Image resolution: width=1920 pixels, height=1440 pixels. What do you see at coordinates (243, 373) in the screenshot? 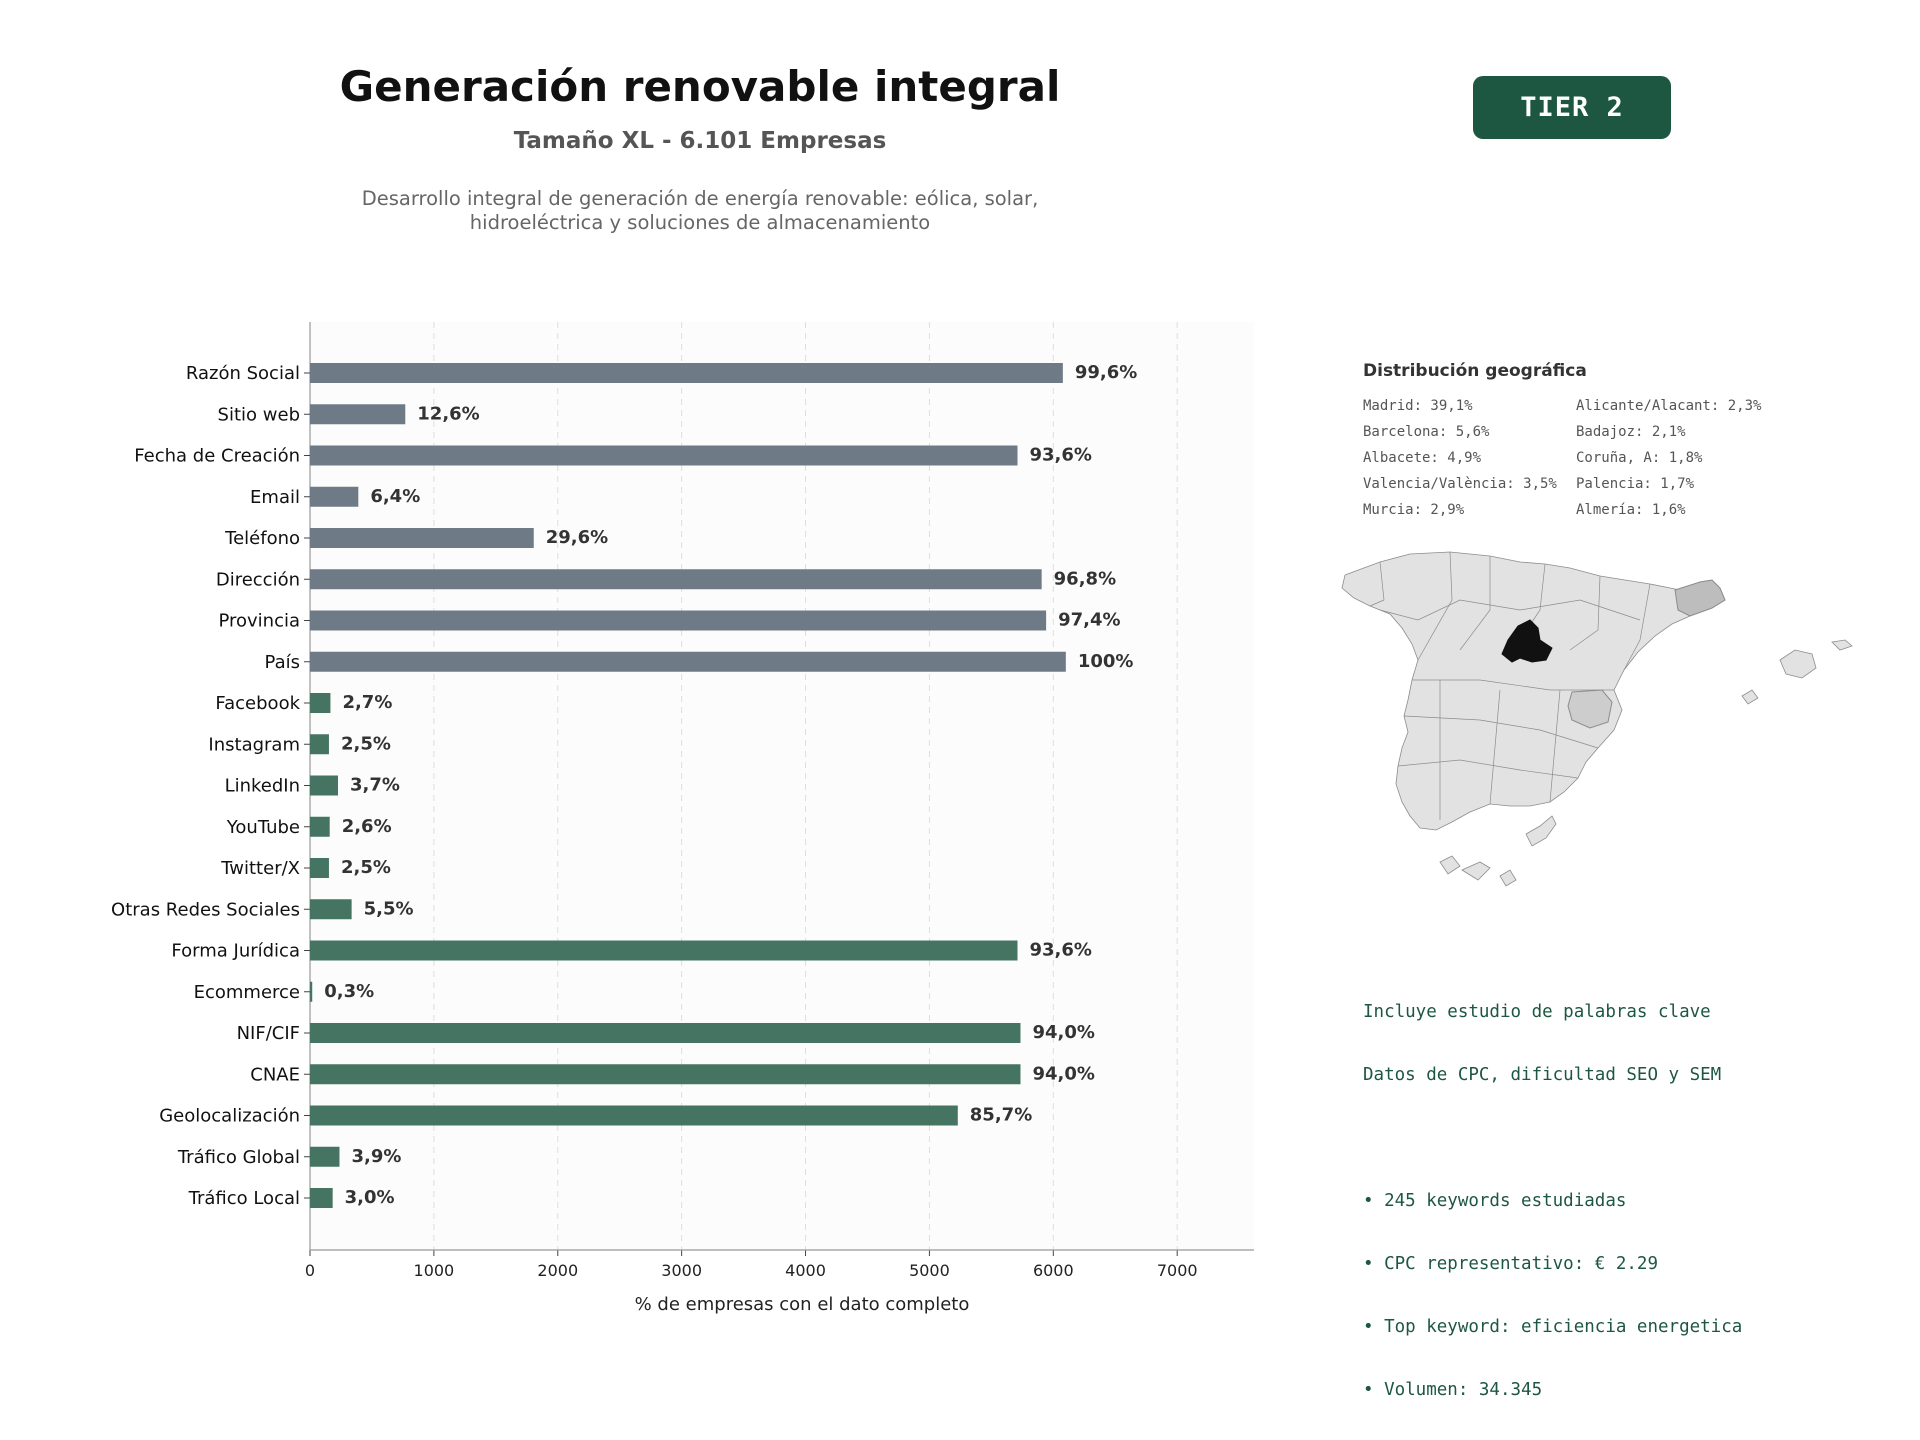
I see `y-tick-label: Razón Social` at bounding box center [243, 373].